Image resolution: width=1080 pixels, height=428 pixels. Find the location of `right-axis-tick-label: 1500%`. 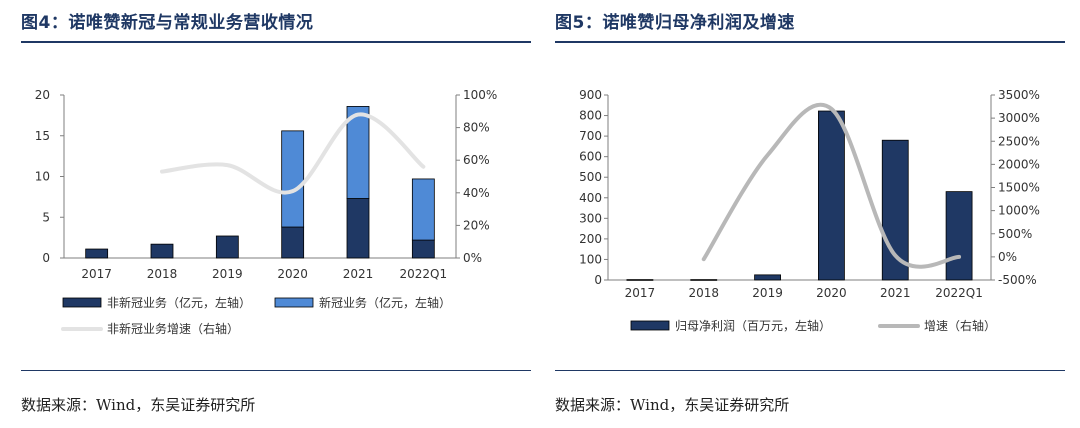

right-axis-tick-label: 1500% is located at coordinates (1019, 188).